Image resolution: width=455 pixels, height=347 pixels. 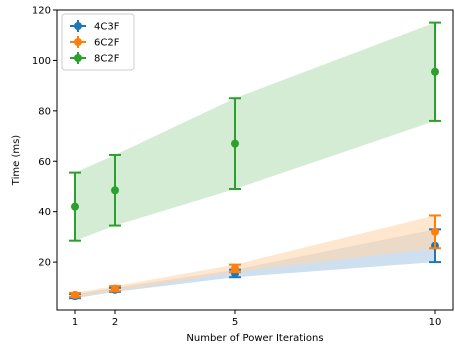 I want to click on legend-label-4c3f: 4C3F, so click(x=107, y=27).